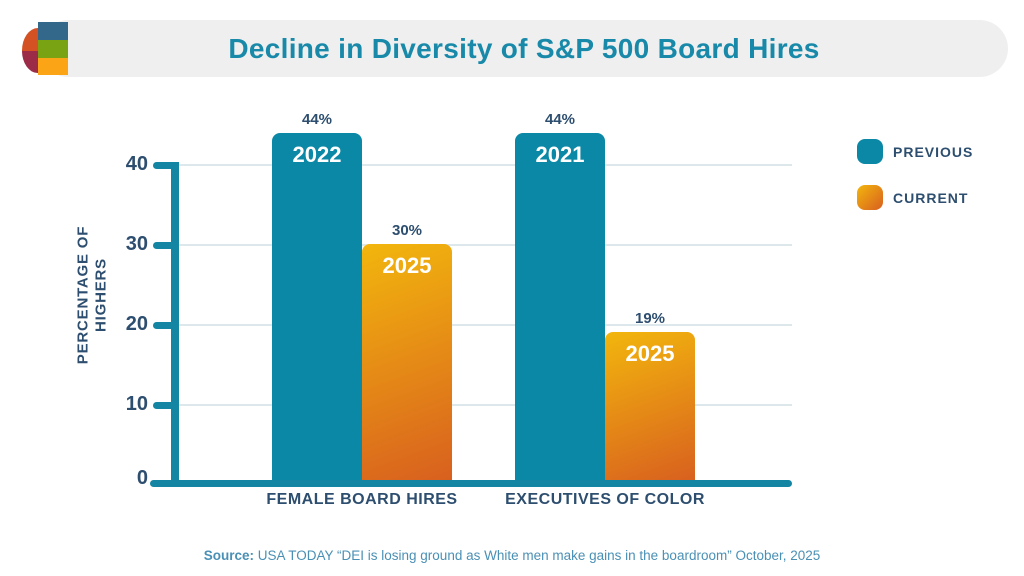 The width and height of the screenshot is (1024, 576). I want to click on y-axis-title-line1: PERCENTAGE OF, so click(83, 295).